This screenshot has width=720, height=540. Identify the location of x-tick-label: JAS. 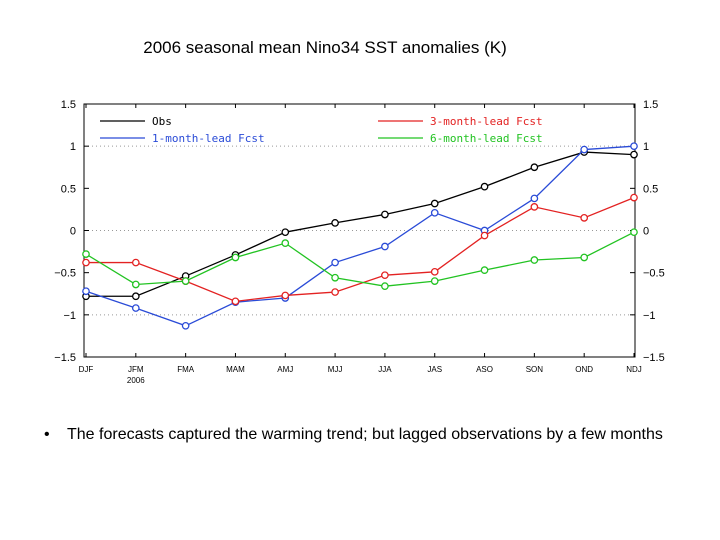
(434, 369).